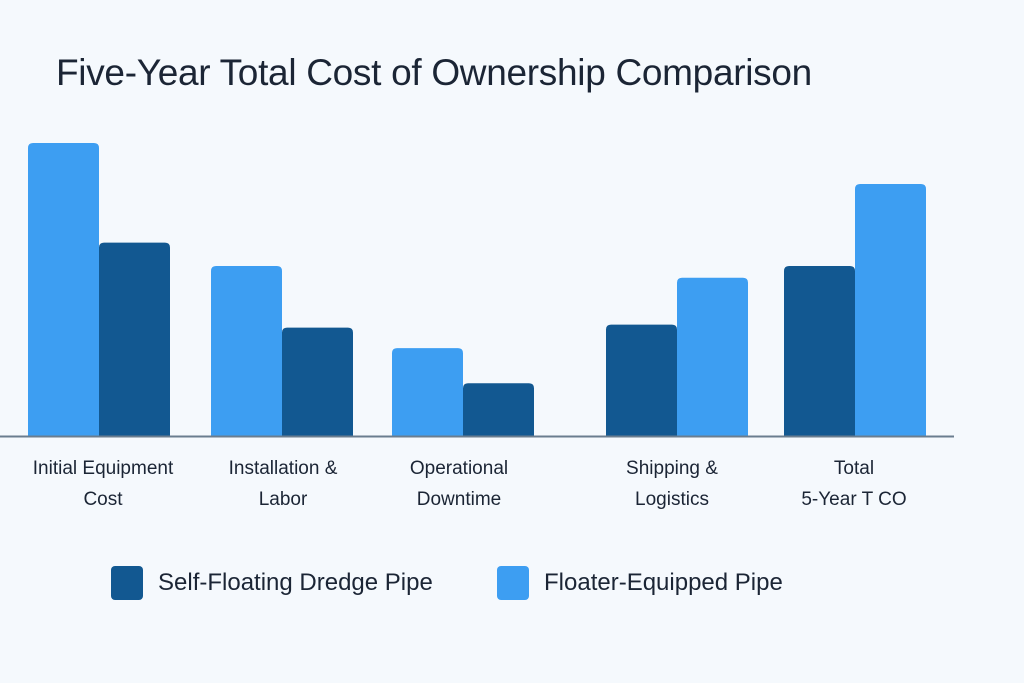 The height and width of the screenshot is (683, 1024). Describe the element at coordinates (853, 499) in the screenshot. I see `category-label-4-line-1: 5-Year T CO` at that location.